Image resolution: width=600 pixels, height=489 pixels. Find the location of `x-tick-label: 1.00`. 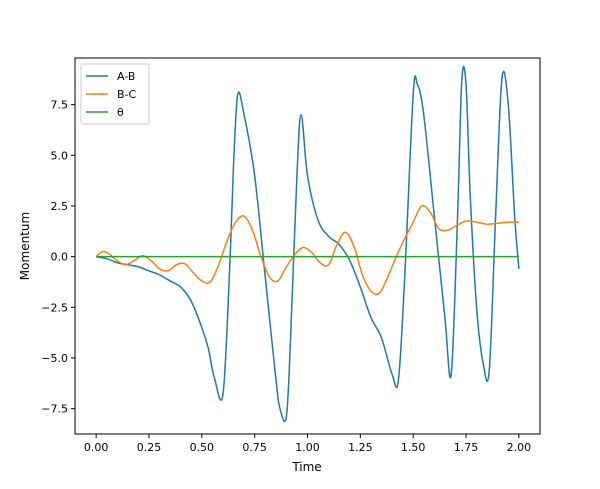

x-tick-label: 1.00 is located at coordinates (307, 447).